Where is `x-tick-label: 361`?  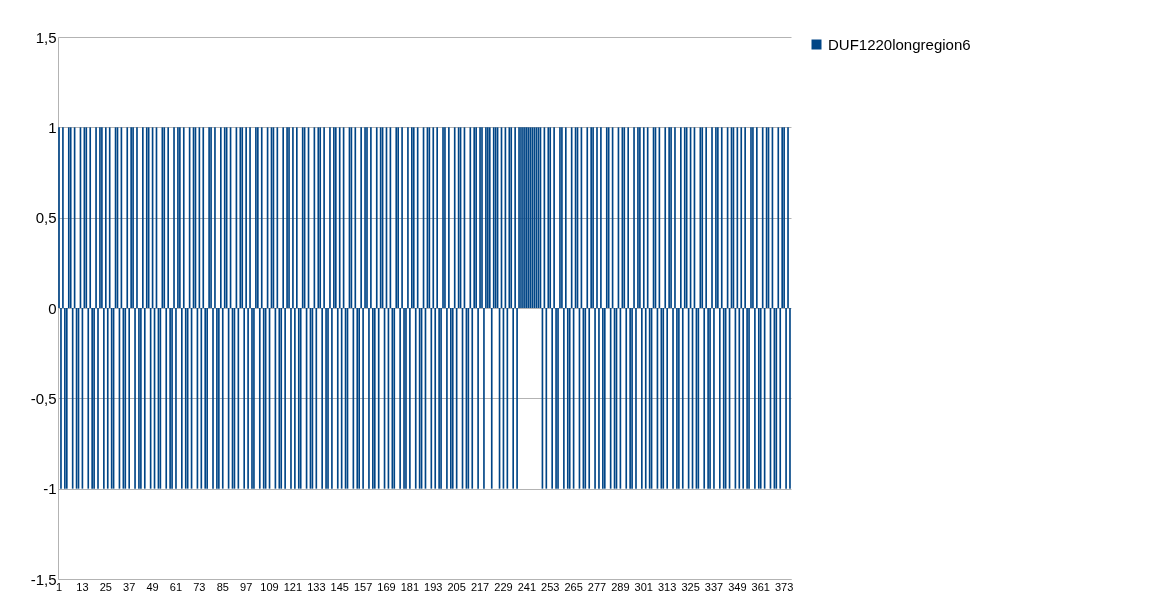 x-tick-label: 361 is located at coordinates (760, 586).